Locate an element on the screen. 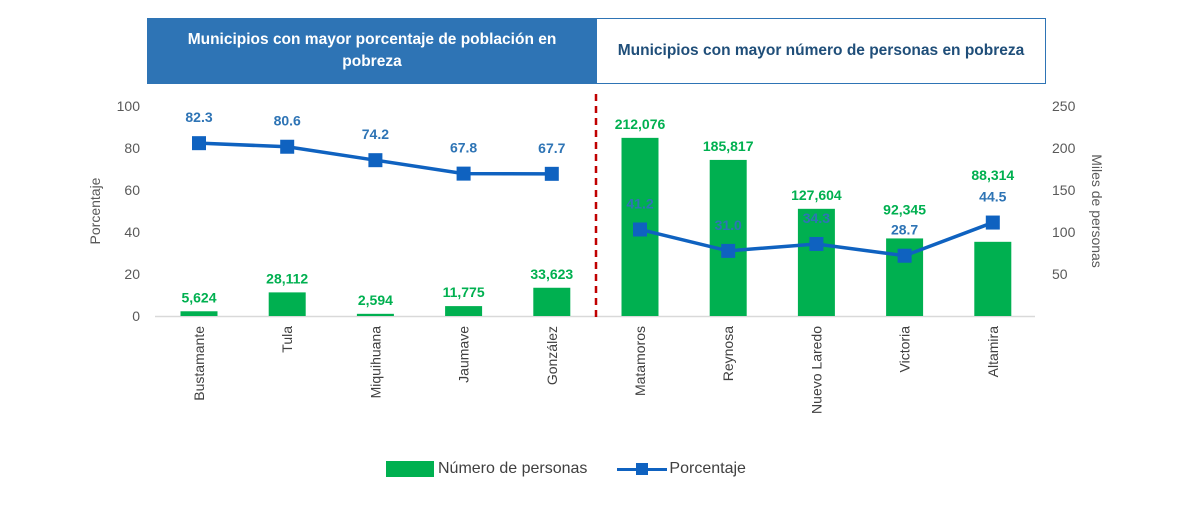  right-tick-label: 200 is located at coordinates (1064, 148).